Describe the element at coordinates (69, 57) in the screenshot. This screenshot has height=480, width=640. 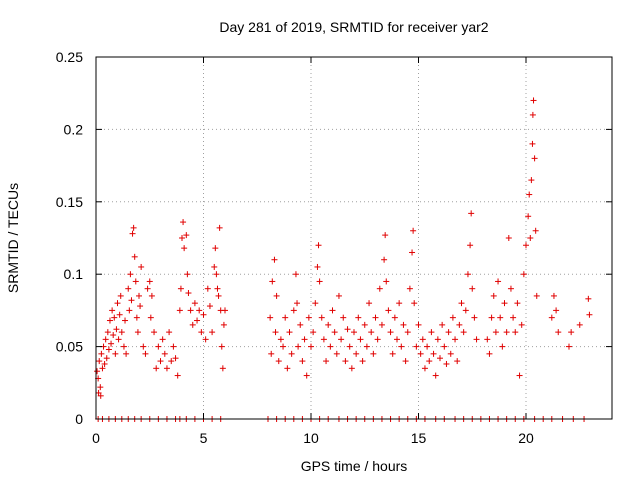
I see `y-tick-label: 0.25` at that location.